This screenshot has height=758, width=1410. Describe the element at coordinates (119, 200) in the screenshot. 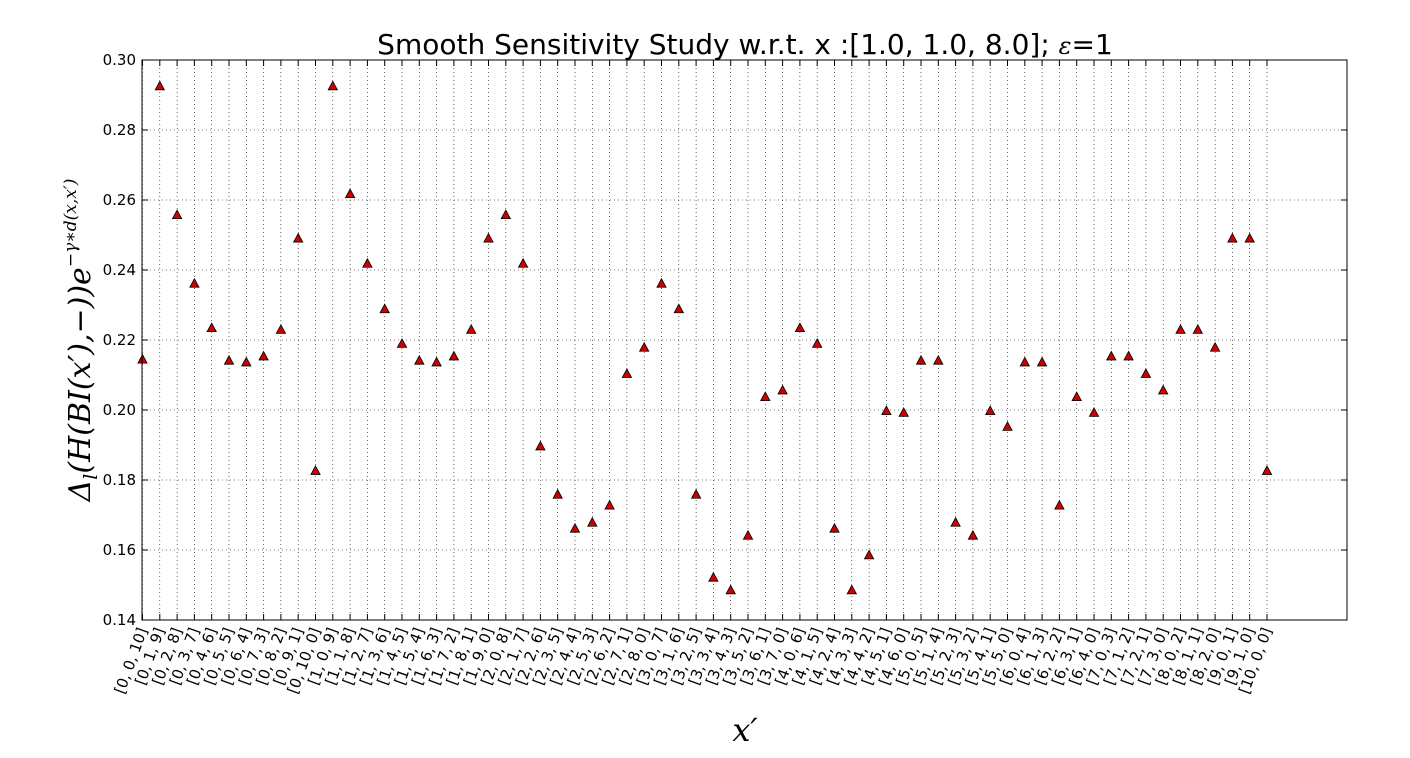

I see `y-tick-label: 0.26` at that location.